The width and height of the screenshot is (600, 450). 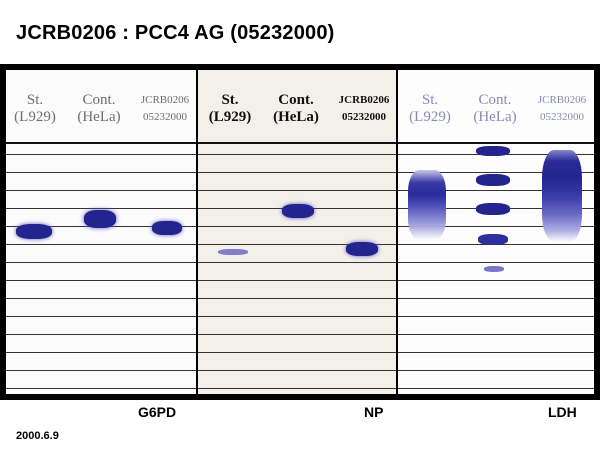 I want to click on enzyme-label-np: NP, so click(x=374, y=412).